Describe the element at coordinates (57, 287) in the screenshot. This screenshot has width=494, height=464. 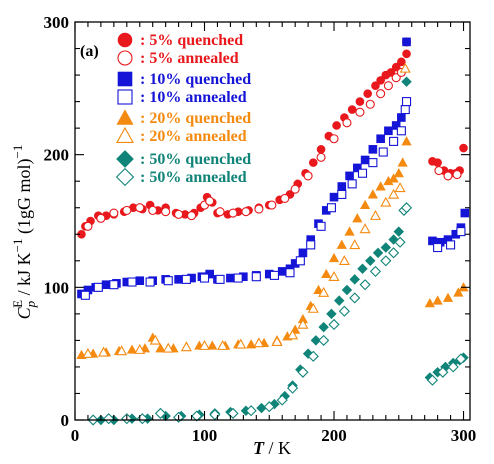
I see `y-tick-label: 100` at that location.